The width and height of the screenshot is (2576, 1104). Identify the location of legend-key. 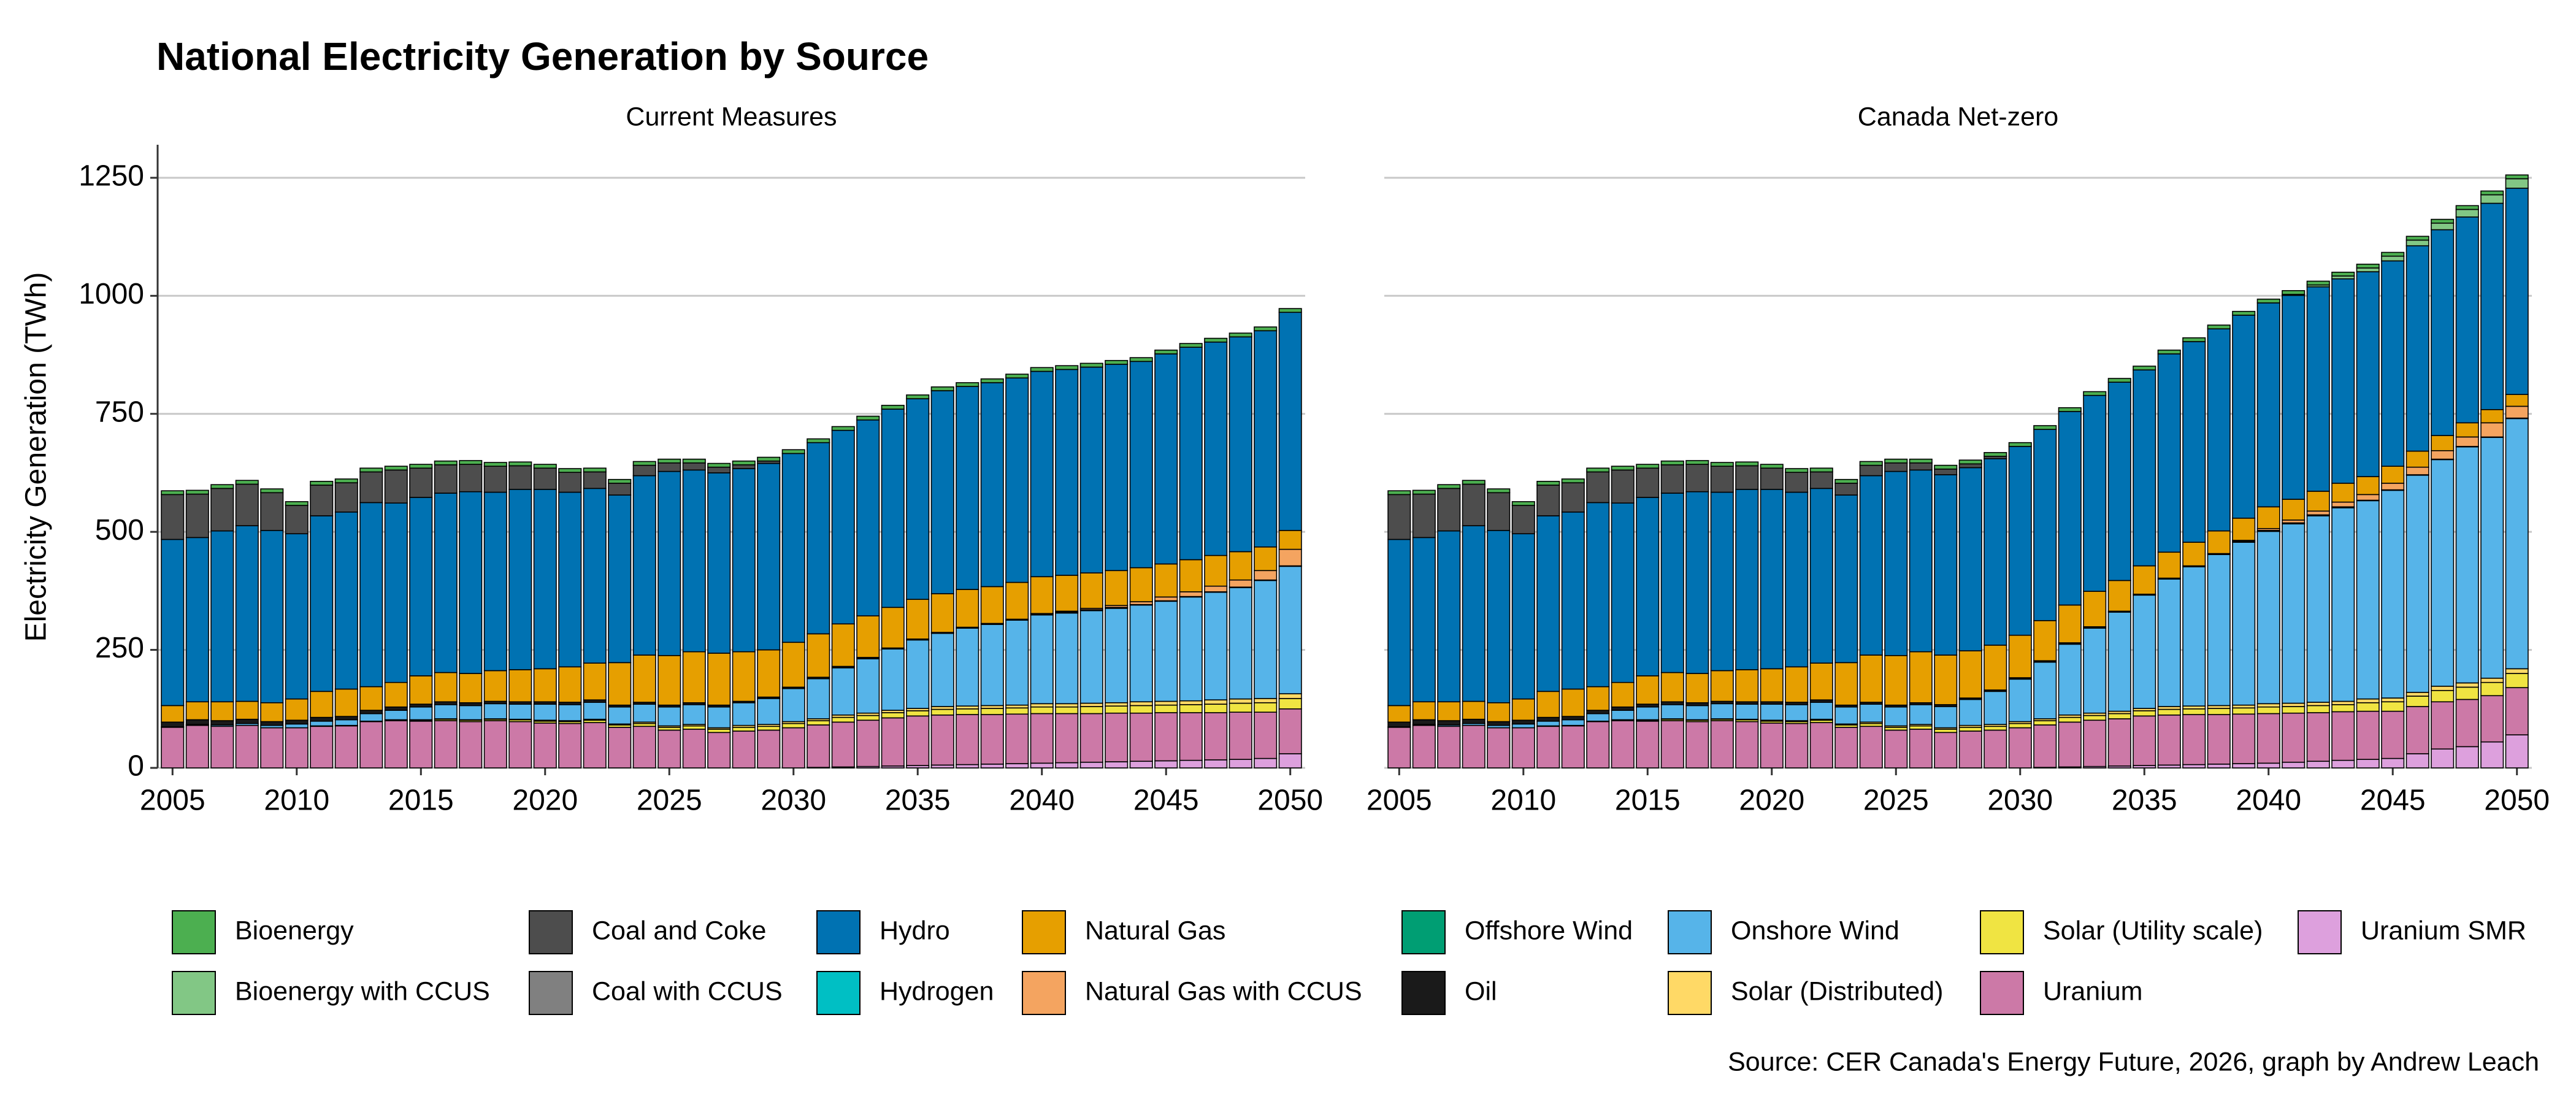
(1044, 932).